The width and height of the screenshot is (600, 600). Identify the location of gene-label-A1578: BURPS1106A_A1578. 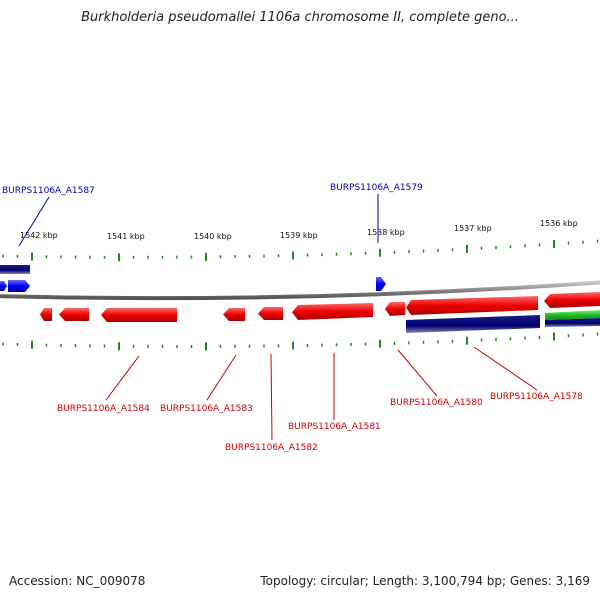
(536, 397).